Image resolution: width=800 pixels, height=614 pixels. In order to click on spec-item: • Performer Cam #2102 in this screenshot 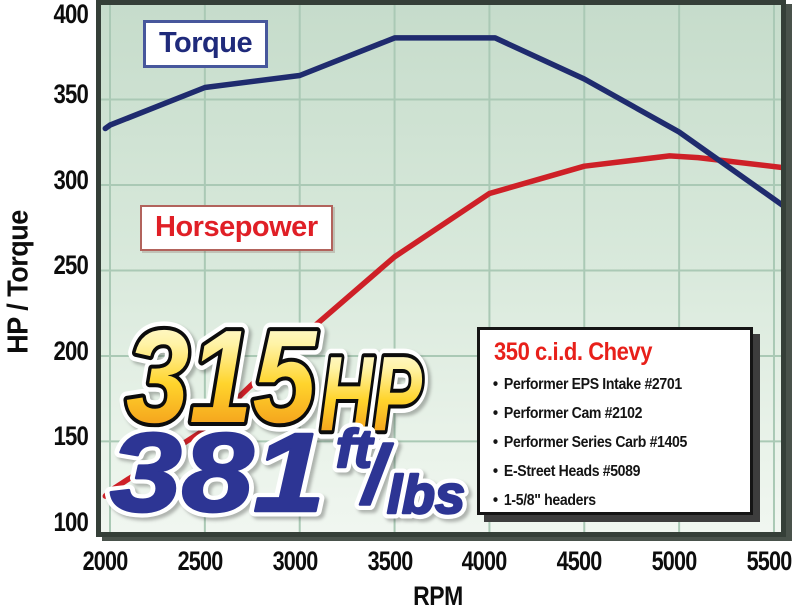, I will do `click(602, 413)`.